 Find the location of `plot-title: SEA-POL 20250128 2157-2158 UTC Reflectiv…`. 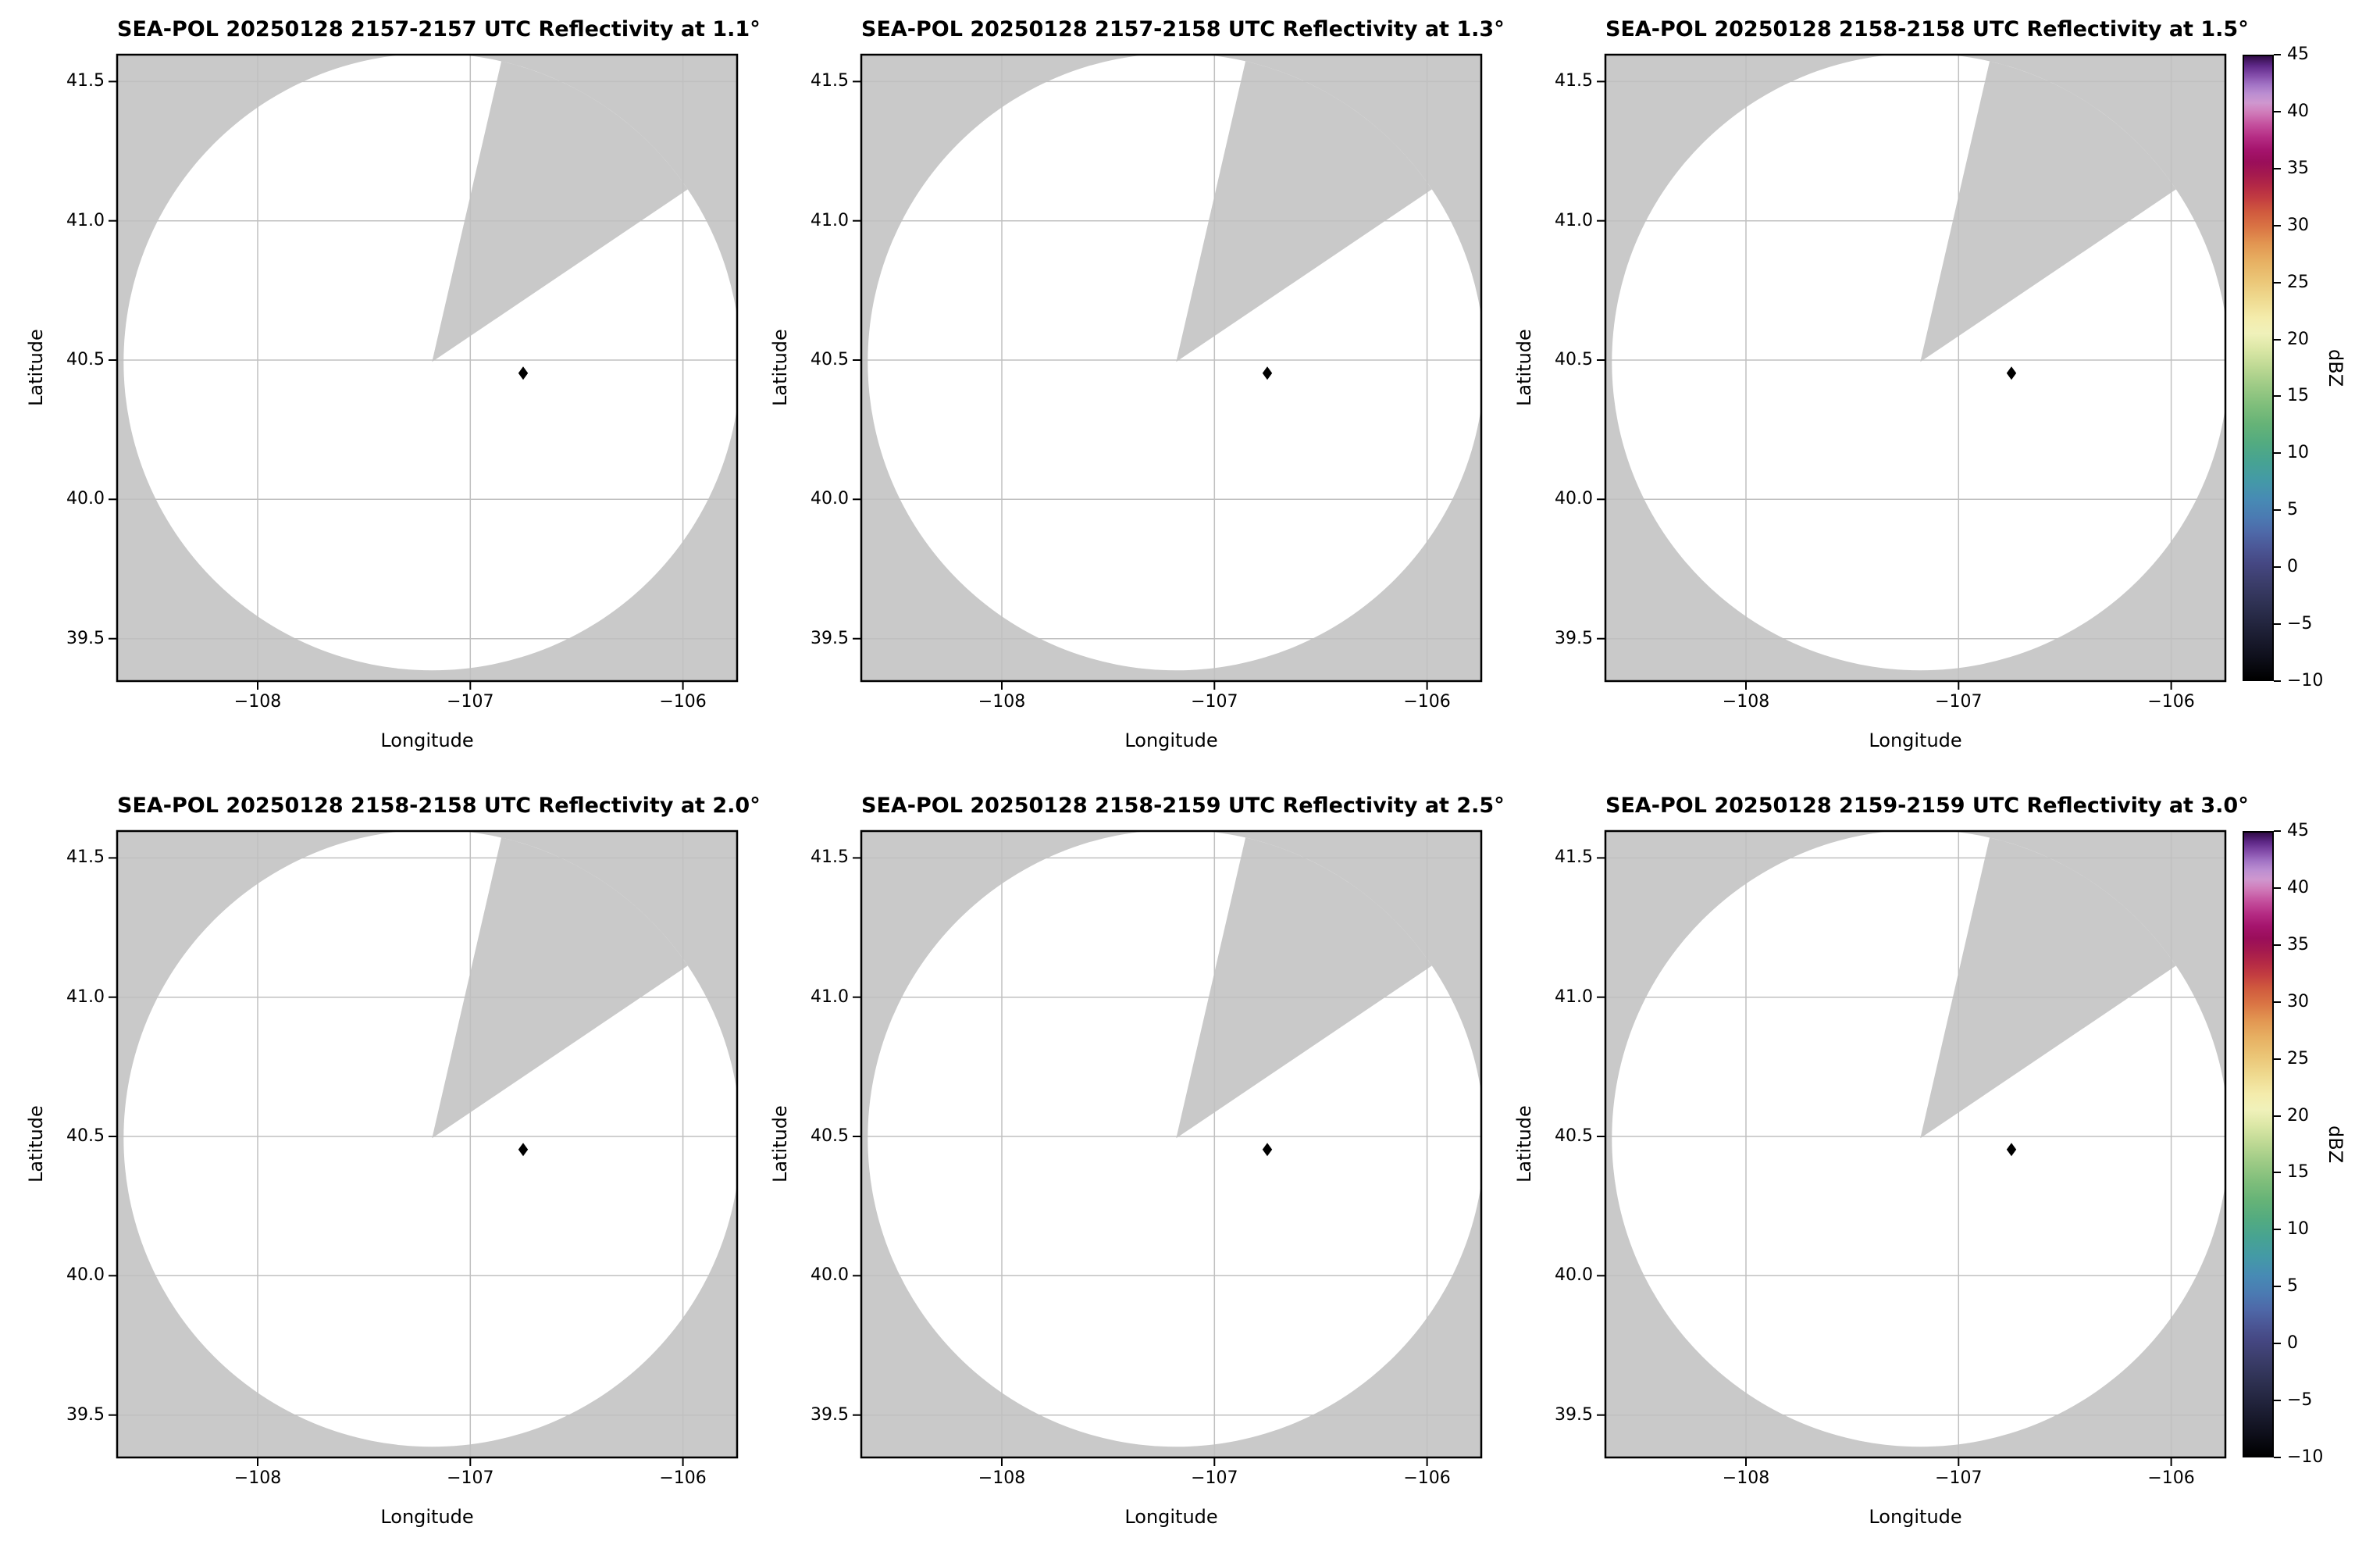

plot-title: SEA-POL 20250128 2157-2158 UTC Reflectiv… is located at coordinates (1183, 29).